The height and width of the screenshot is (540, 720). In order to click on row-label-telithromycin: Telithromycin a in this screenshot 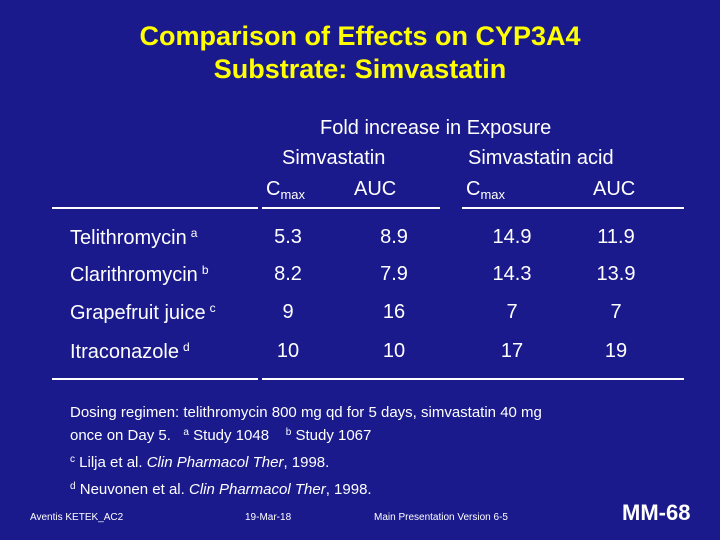, I will do `click(134, 237)`.